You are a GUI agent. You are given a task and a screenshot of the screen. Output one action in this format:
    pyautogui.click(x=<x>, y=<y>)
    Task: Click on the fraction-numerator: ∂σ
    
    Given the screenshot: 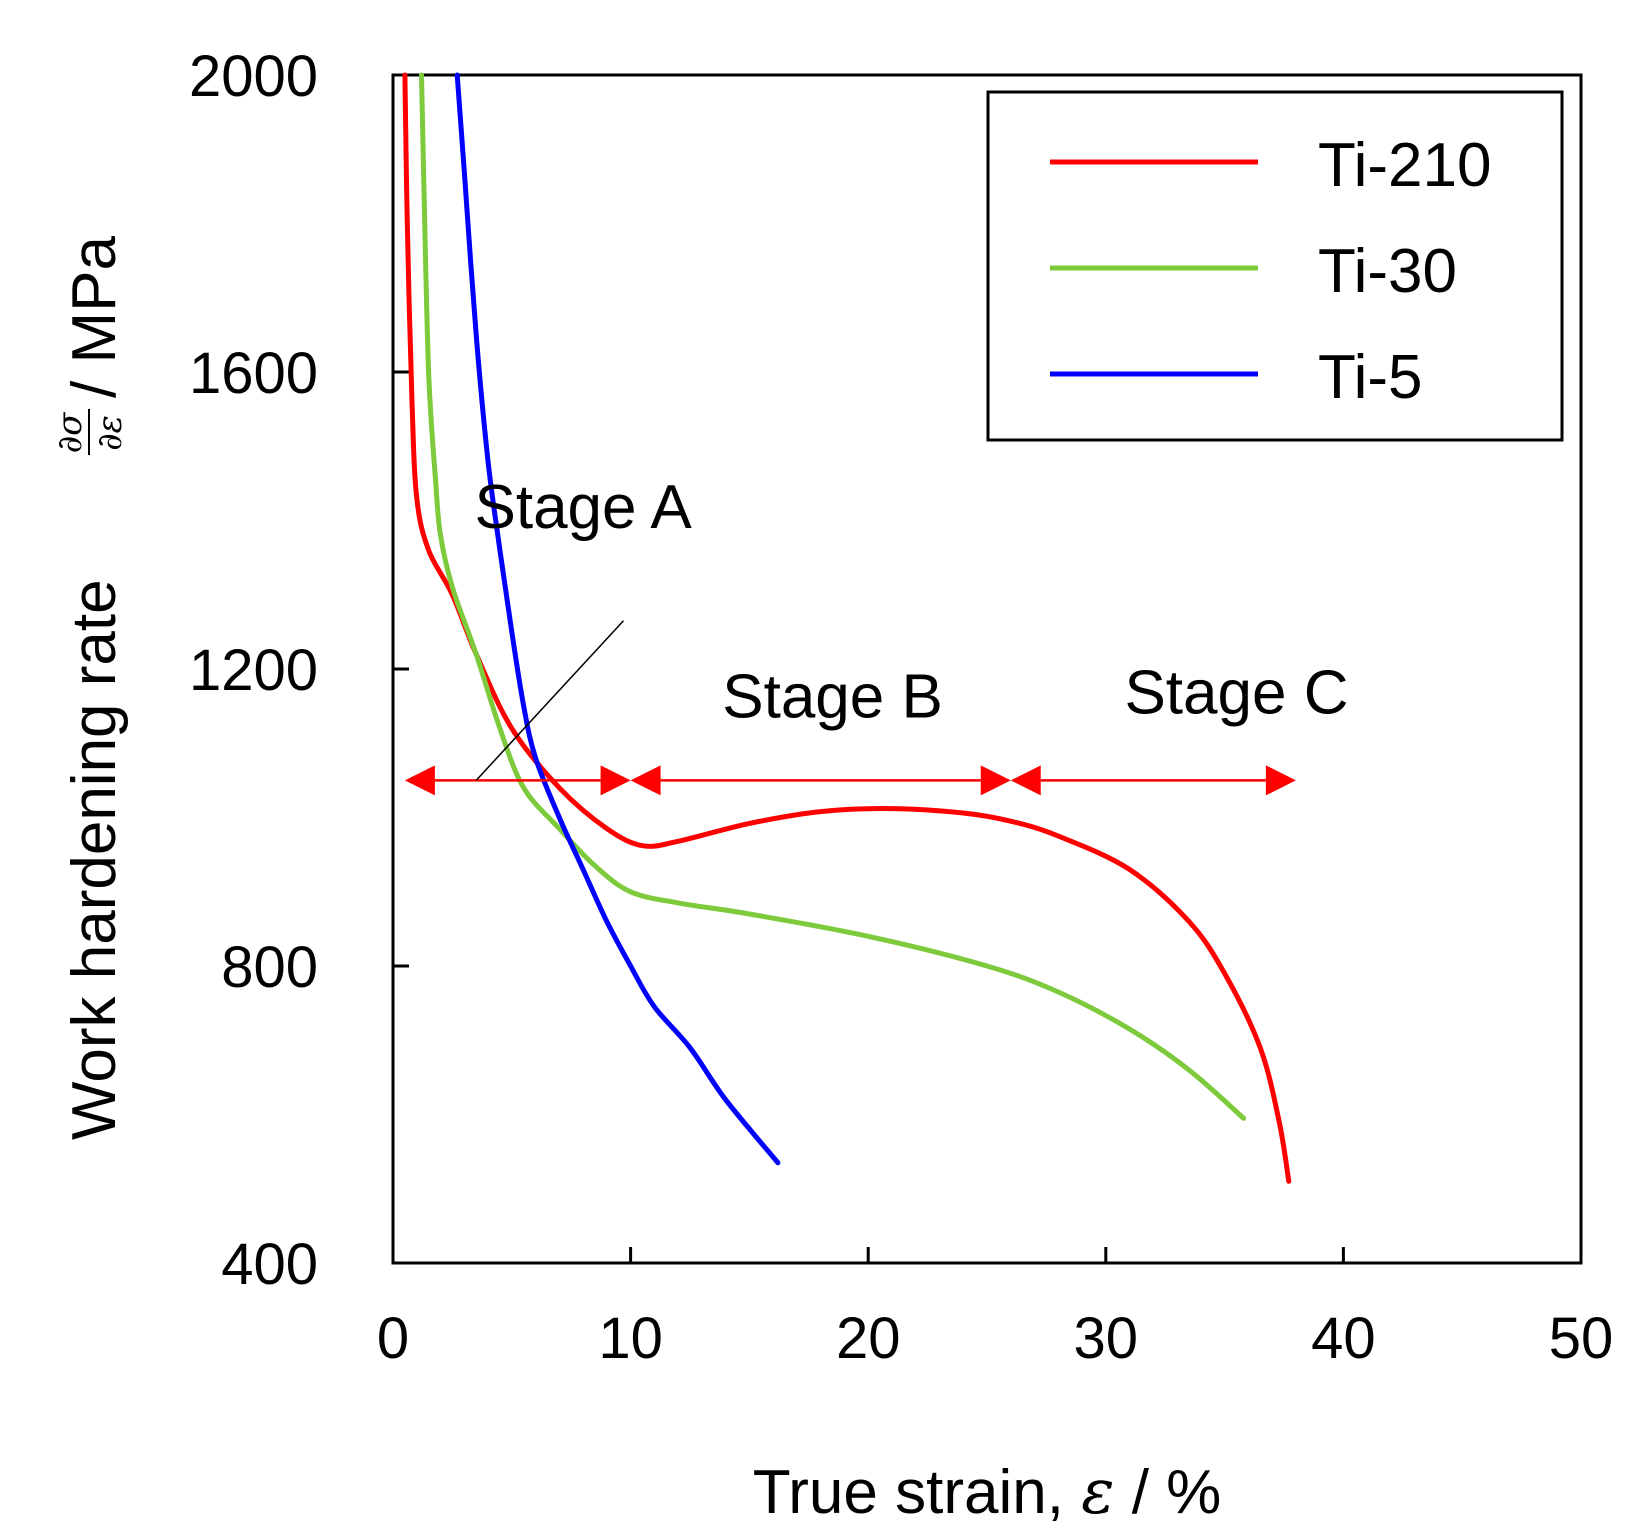 What is the action you would take?
    pyautogui.click(x=70, y=433)
    